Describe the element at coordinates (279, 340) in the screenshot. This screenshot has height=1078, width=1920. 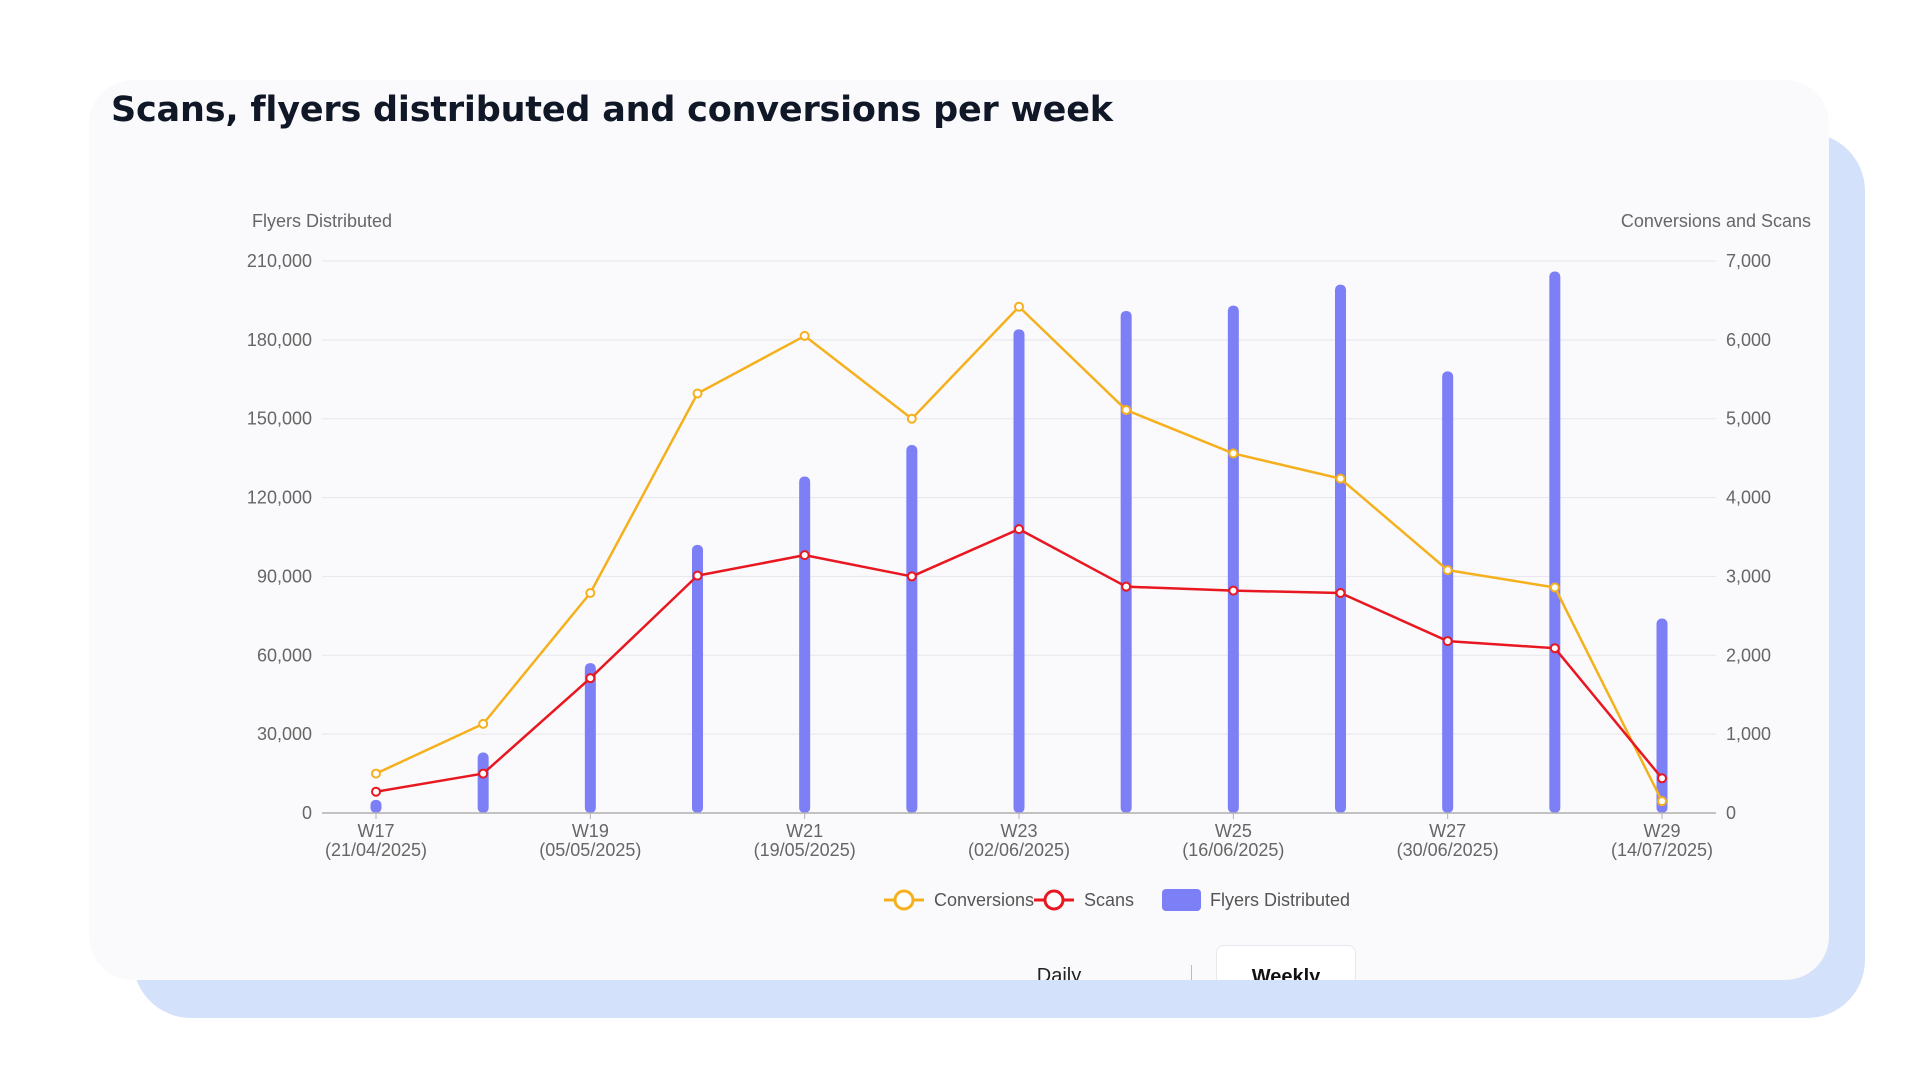
I see `left-tick-label: 180,000` at that location.